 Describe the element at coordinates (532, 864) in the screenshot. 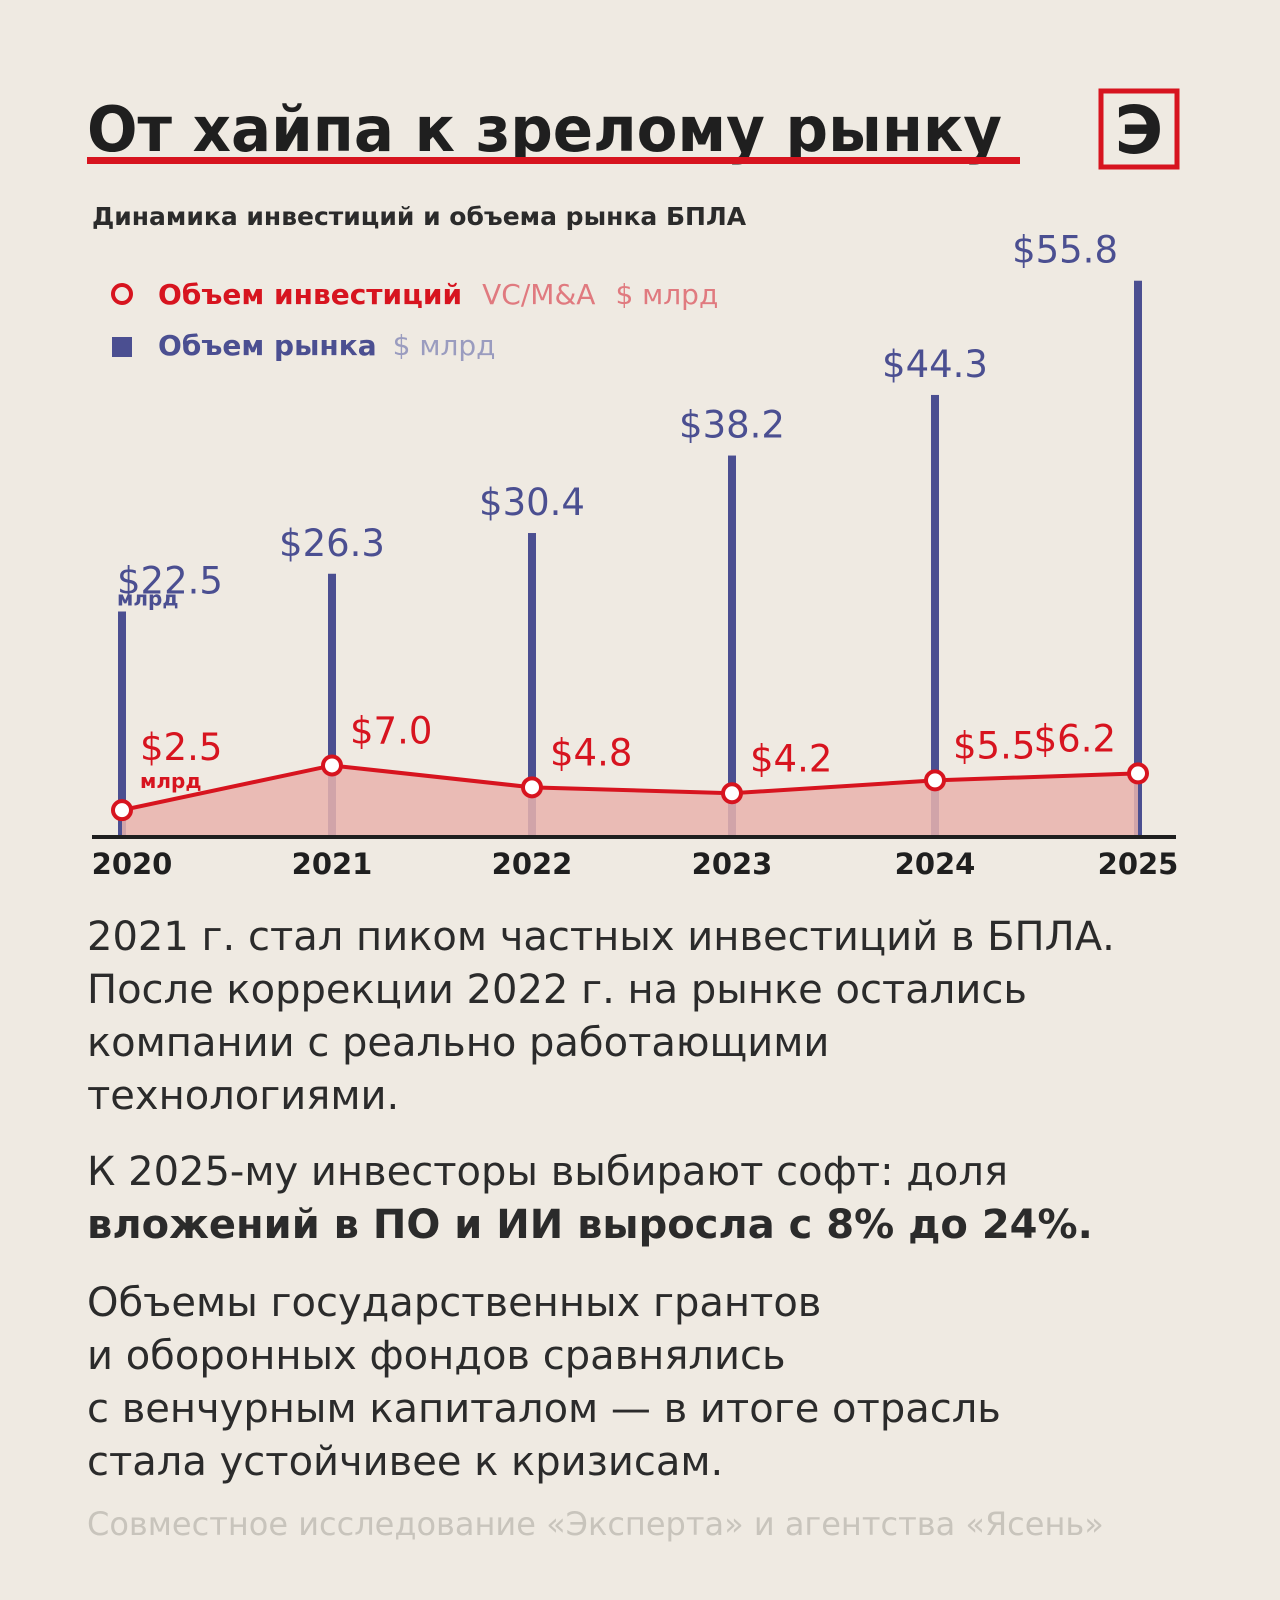

I see `x-tick-label: 2022` at that location.